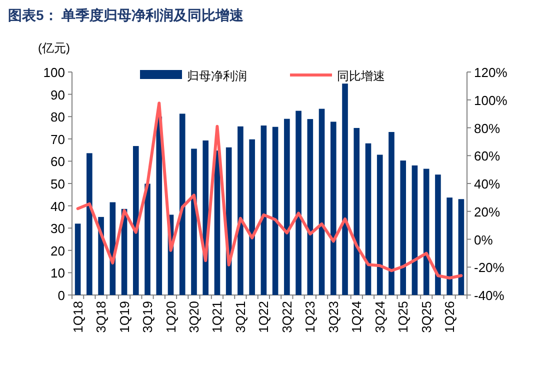 The height and width of the screenshot is (392, 534). Describe the element at coordinates (333, 317) in the screenshot. I see `x-tick-label: 3Q23` at that location.